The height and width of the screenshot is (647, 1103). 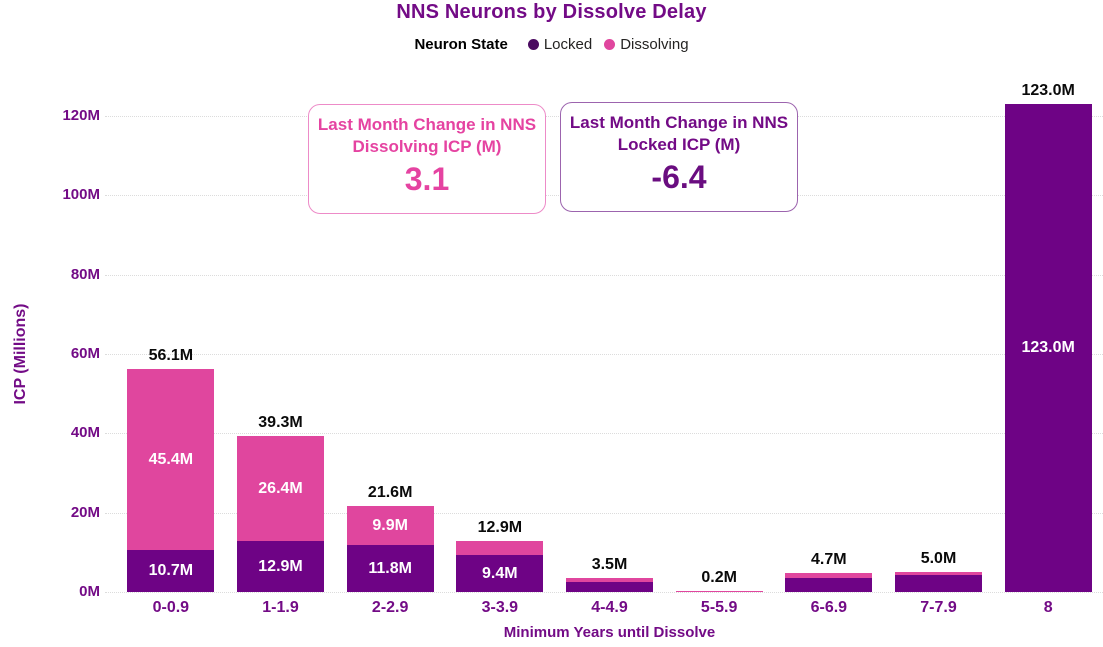 What do you see at coordinates (500, 607) in the screenshot?
I see `x-tick-label: 3-3.9` at bounding box center [500, 607].